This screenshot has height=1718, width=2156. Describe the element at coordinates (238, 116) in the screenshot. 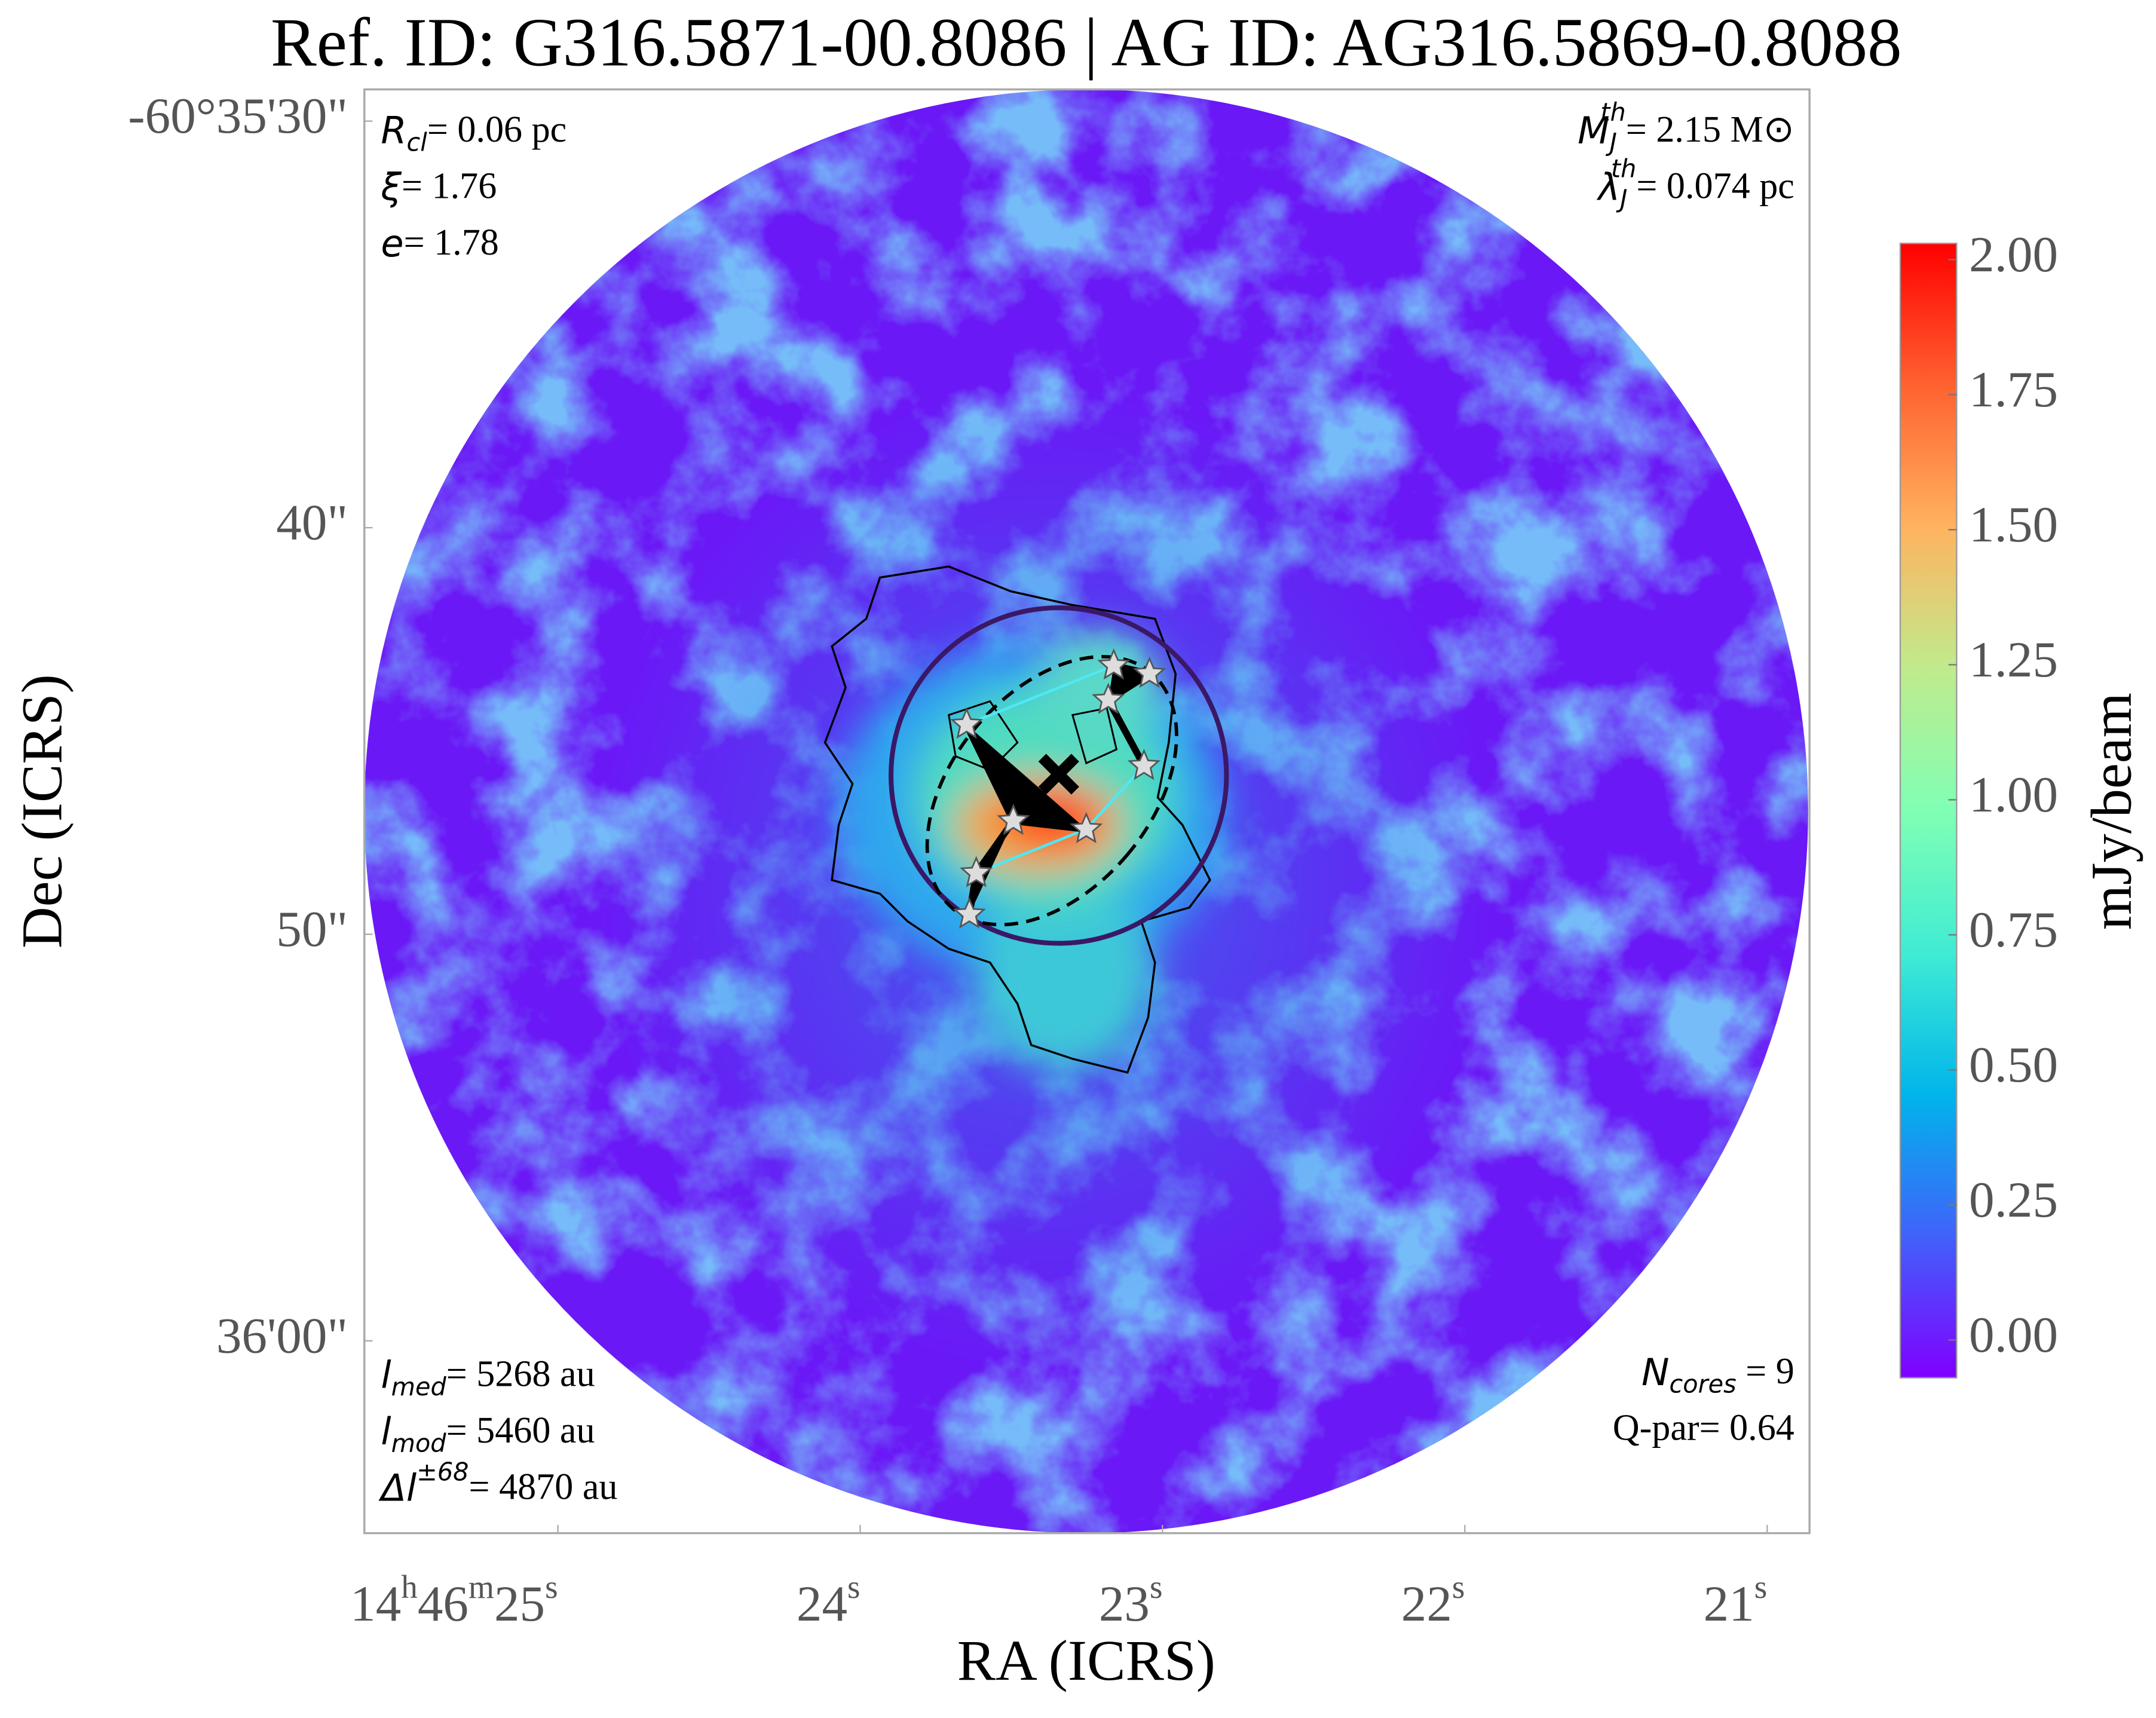

I see `y-tick-label: -60°35'30"` at that location.